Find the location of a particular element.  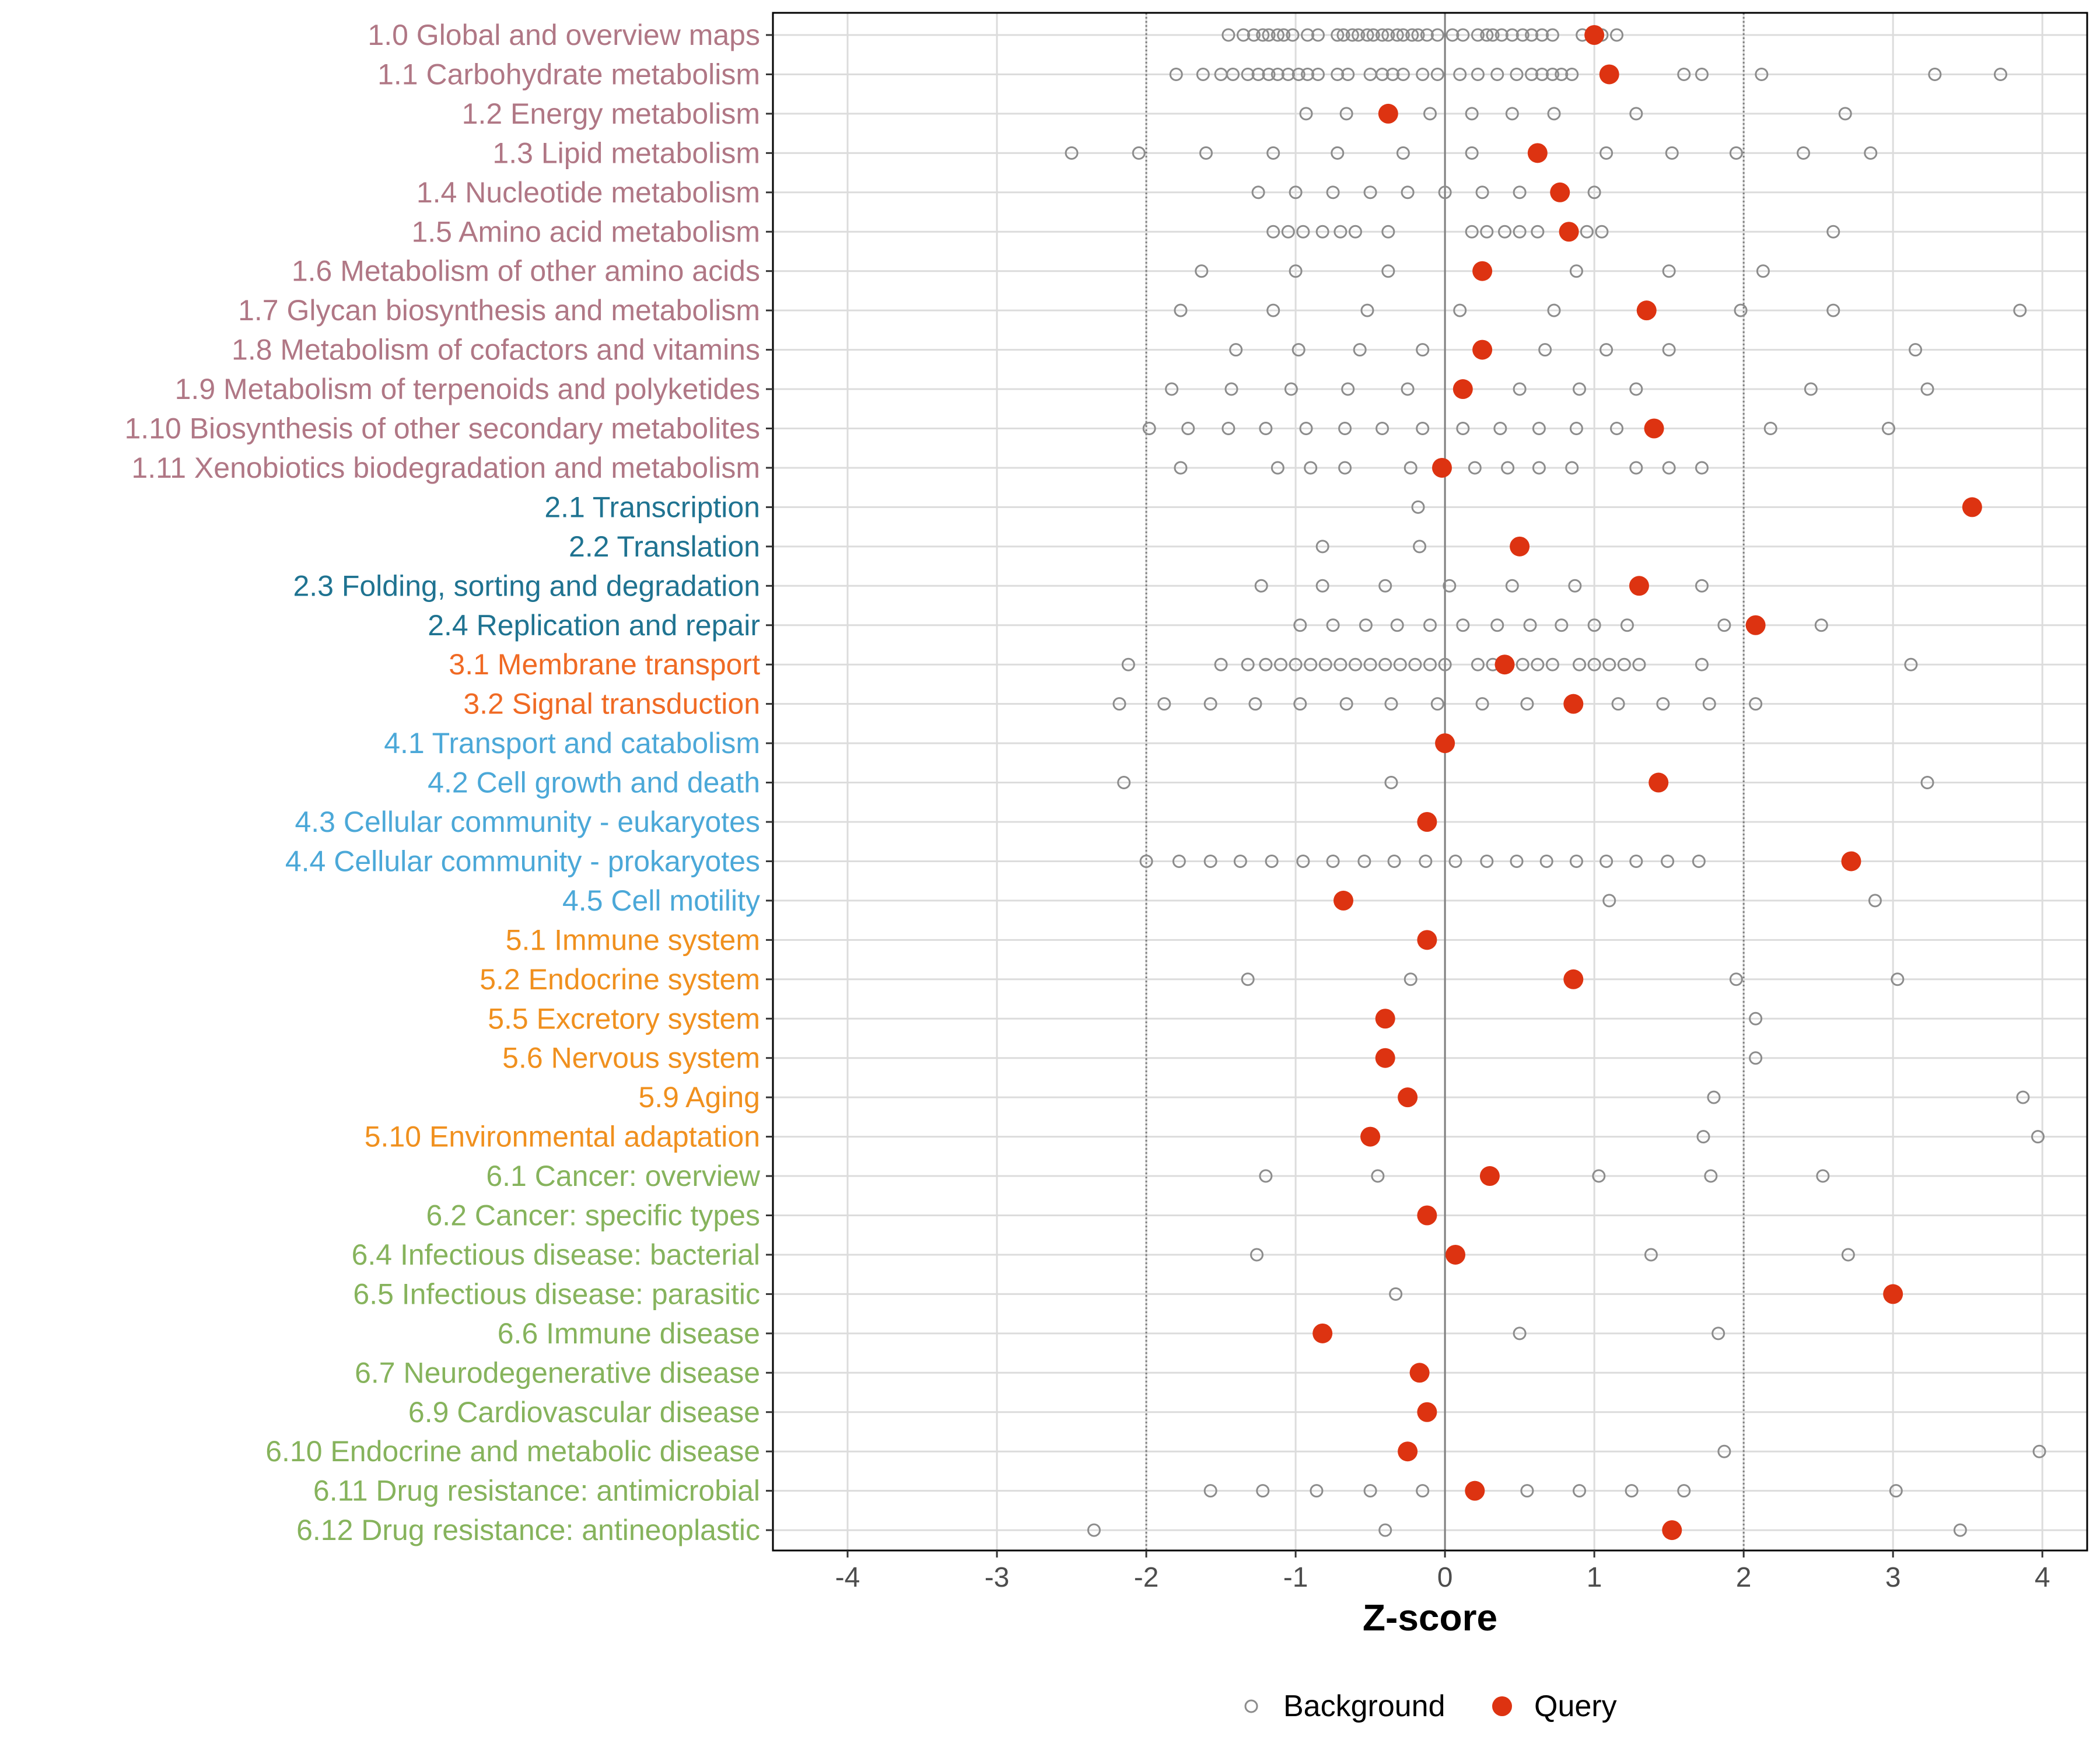

x-axis: -4 -3 -2 -1 0 1 2 3 4 is located at coordinates (1442, 1571).